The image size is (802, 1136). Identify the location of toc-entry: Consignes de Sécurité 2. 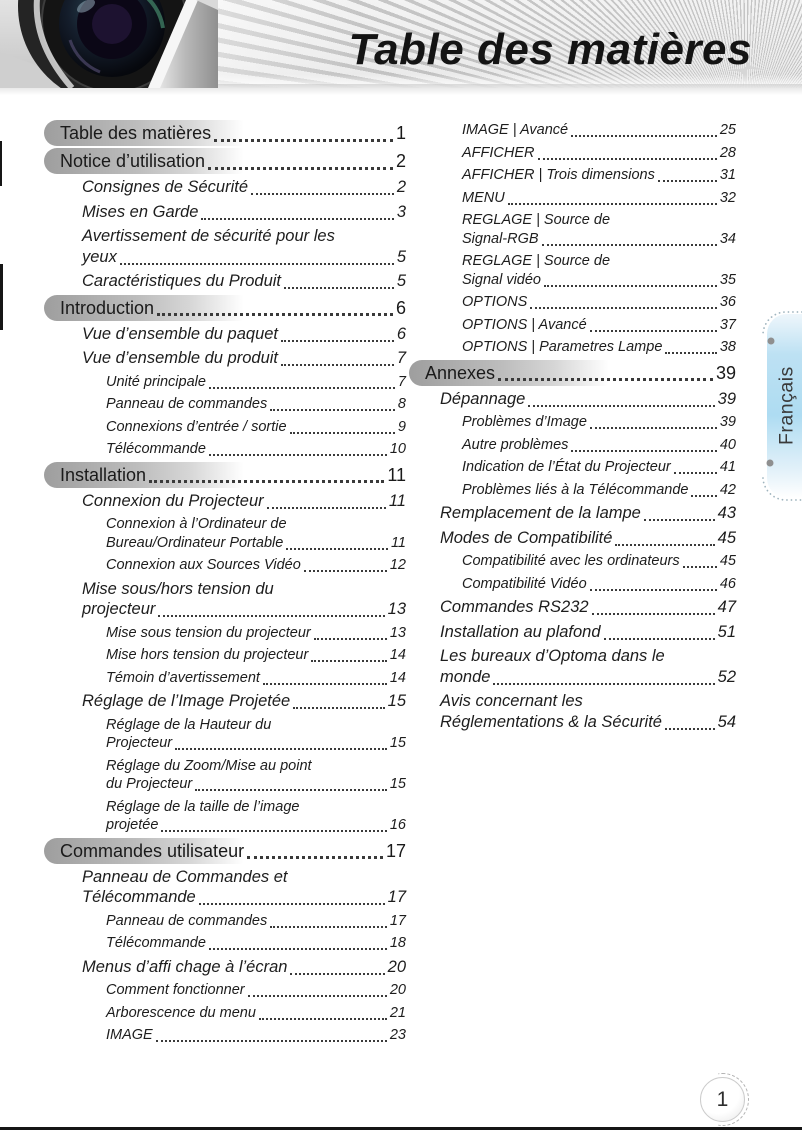
(233, 187).